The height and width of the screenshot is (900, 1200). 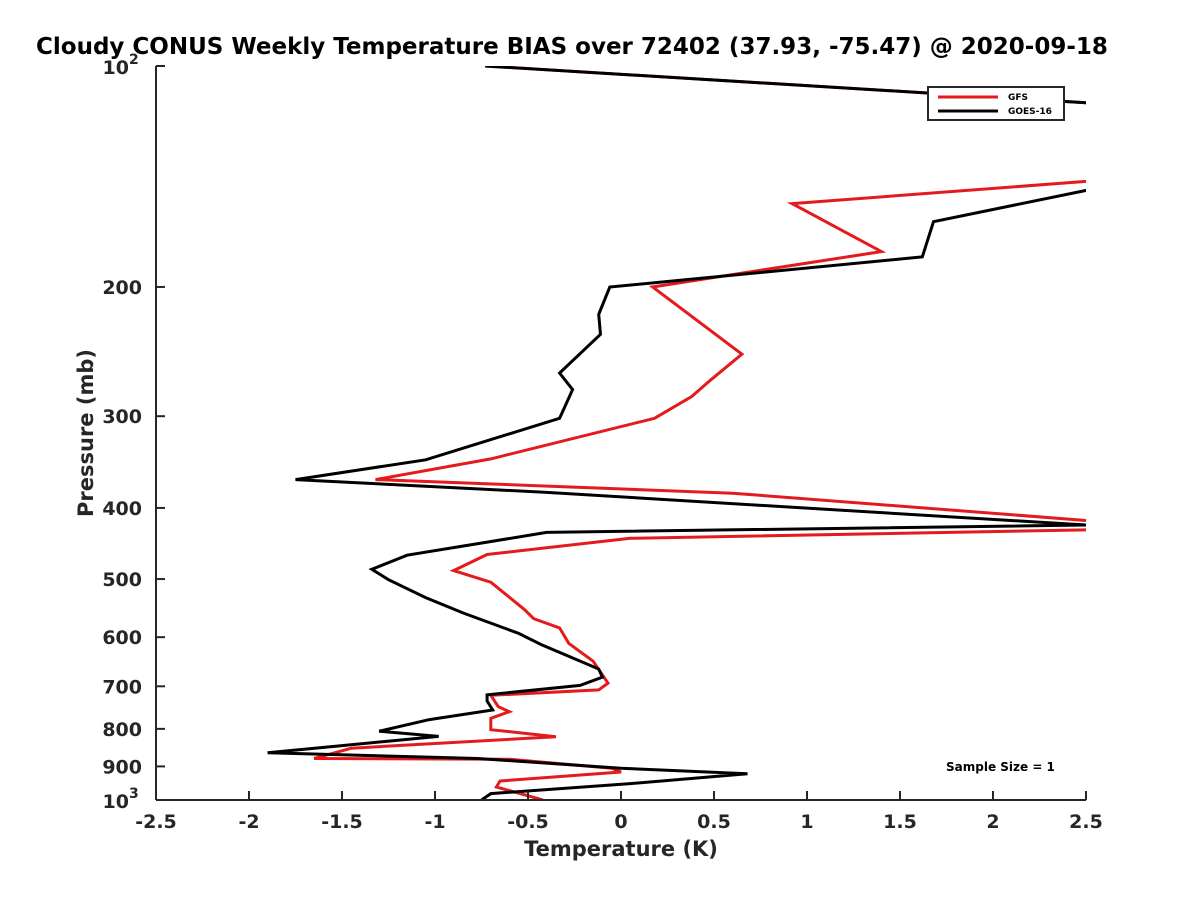 I want to click on y-tick-label: 700, so click(x=122, y=687).